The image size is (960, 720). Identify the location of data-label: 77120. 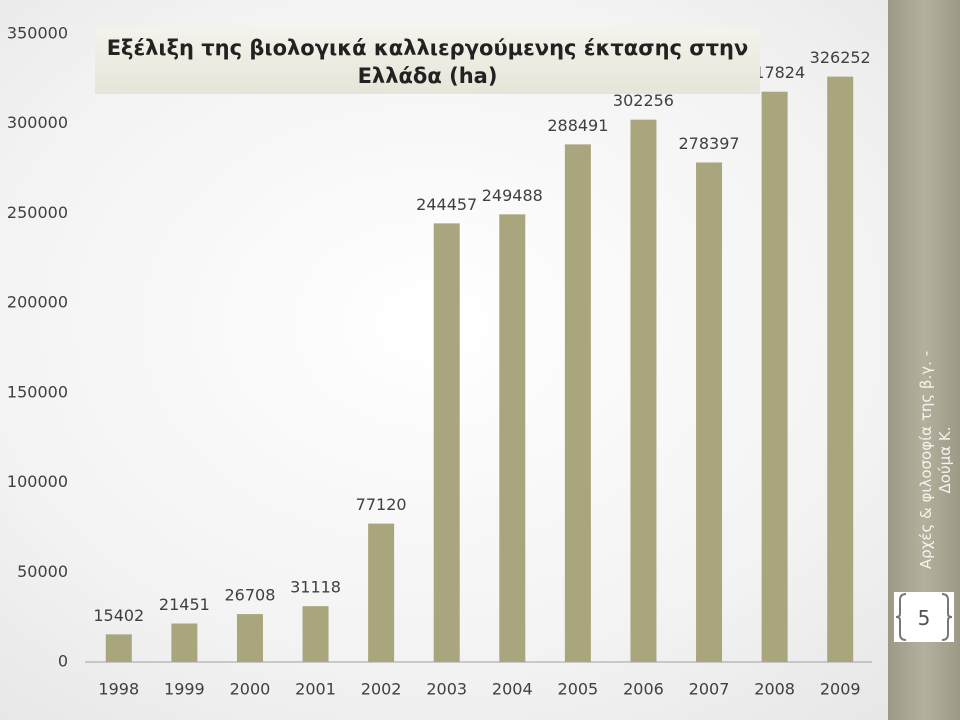
(381, 504).